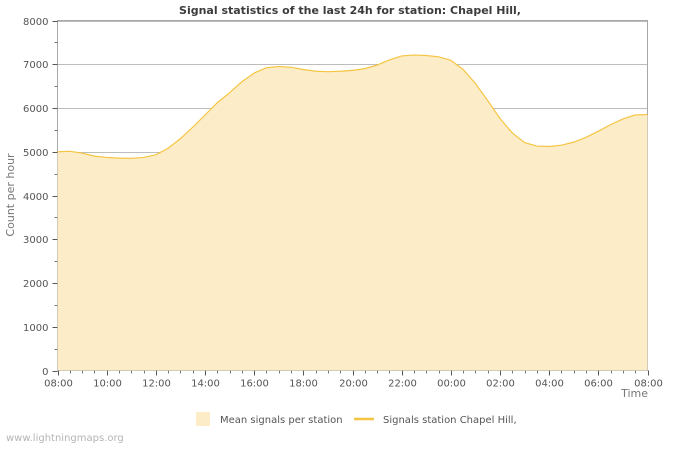 This screenshot has height=454, width=700. I want to click on y-tick-label-7000: 7000, so click(35, 65).